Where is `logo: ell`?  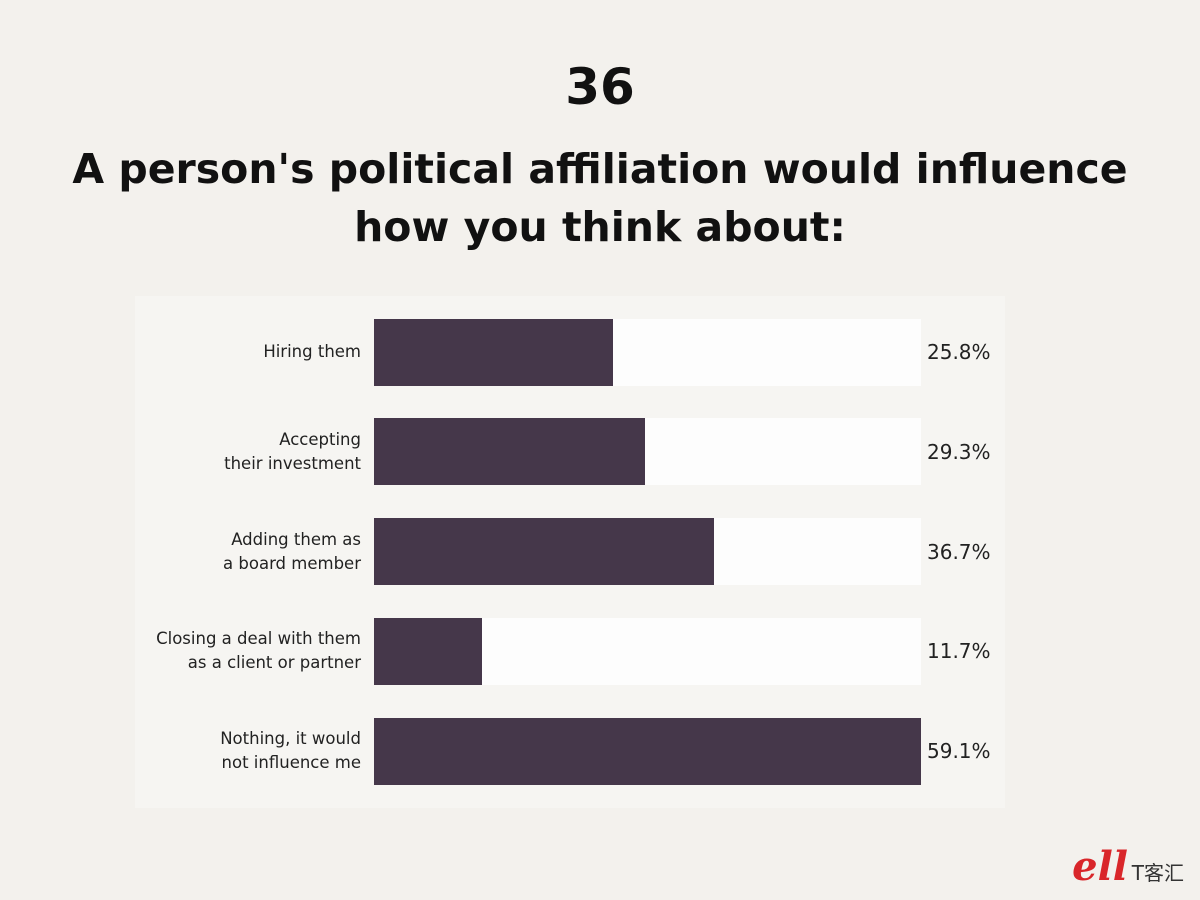
logo: ell is located at coordinates (1100, 866).